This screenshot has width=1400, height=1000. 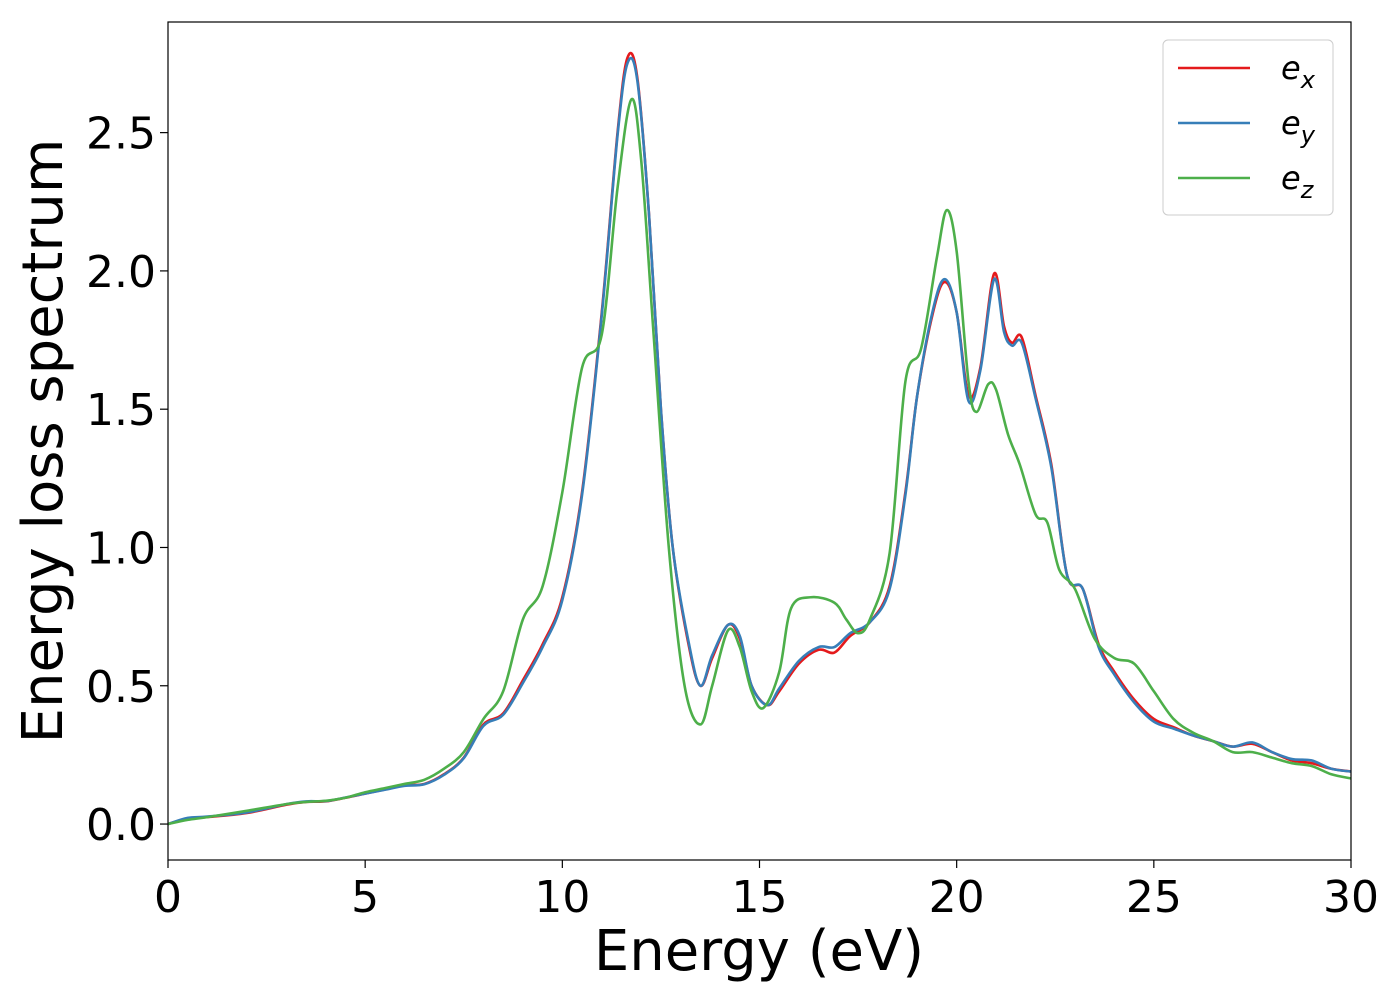 I want to click on legend: ex ey ez, so click(x=1248, y=127).